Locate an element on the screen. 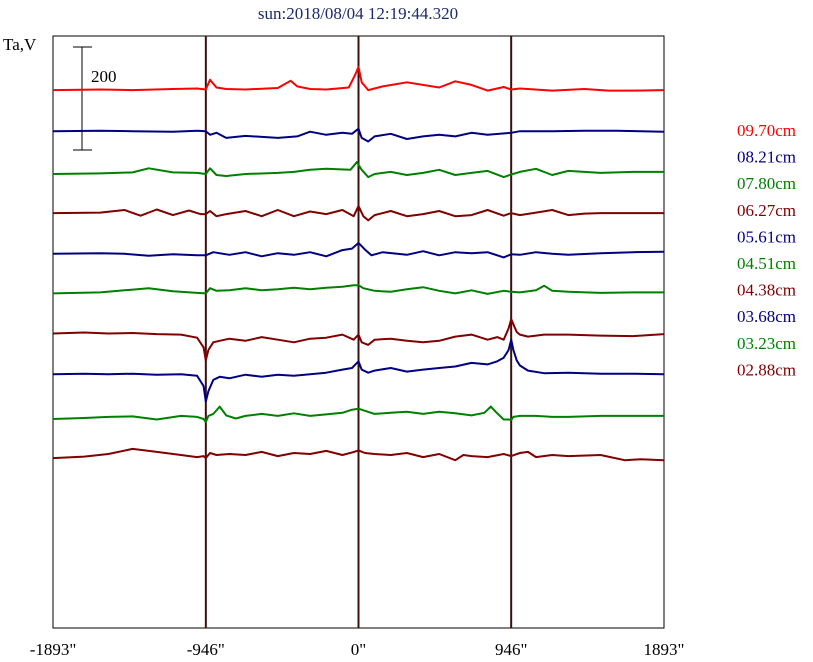 The image size is (813, 662). scale-bar: 200 is located at coordinates (95, 98).